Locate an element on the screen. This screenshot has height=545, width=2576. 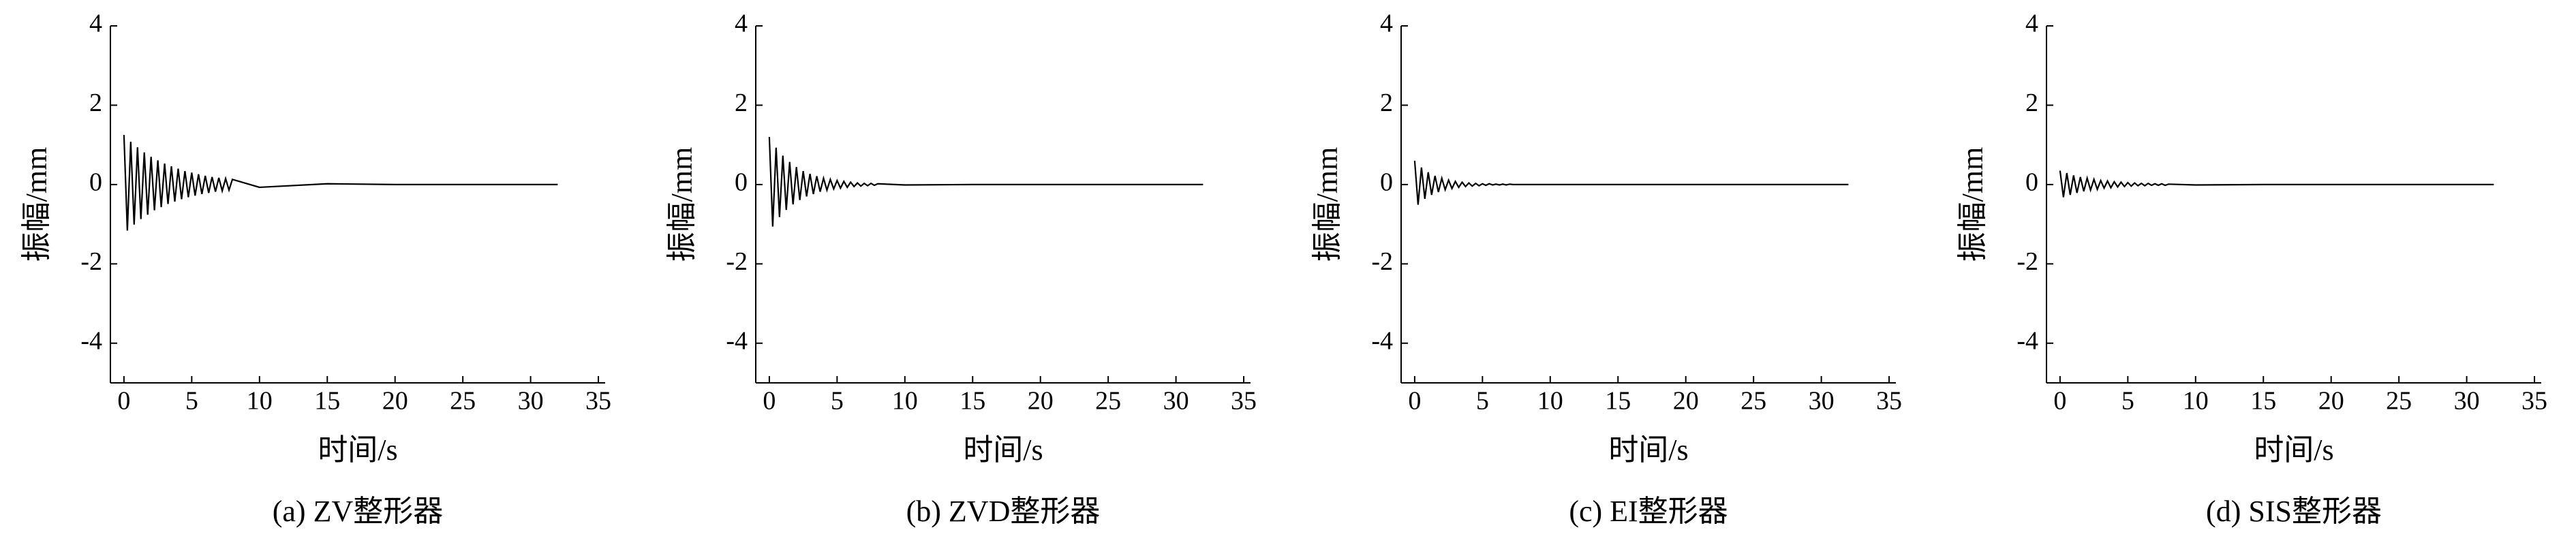
caption: (c) EI整形器 is located at coordinates (1648, 512).